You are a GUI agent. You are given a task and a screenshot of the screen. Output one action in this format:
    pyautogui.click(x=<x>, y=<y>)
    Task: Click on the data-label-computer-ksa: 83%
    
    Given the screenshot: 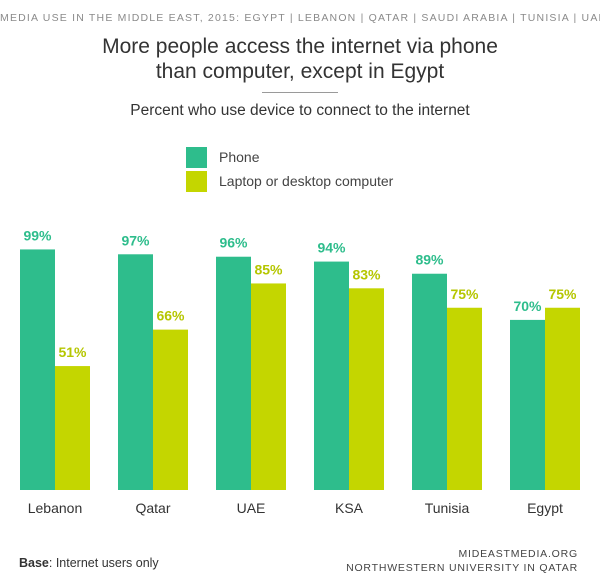 What is the action you would take?
    pyautogui.click(x=366, y=274)
    